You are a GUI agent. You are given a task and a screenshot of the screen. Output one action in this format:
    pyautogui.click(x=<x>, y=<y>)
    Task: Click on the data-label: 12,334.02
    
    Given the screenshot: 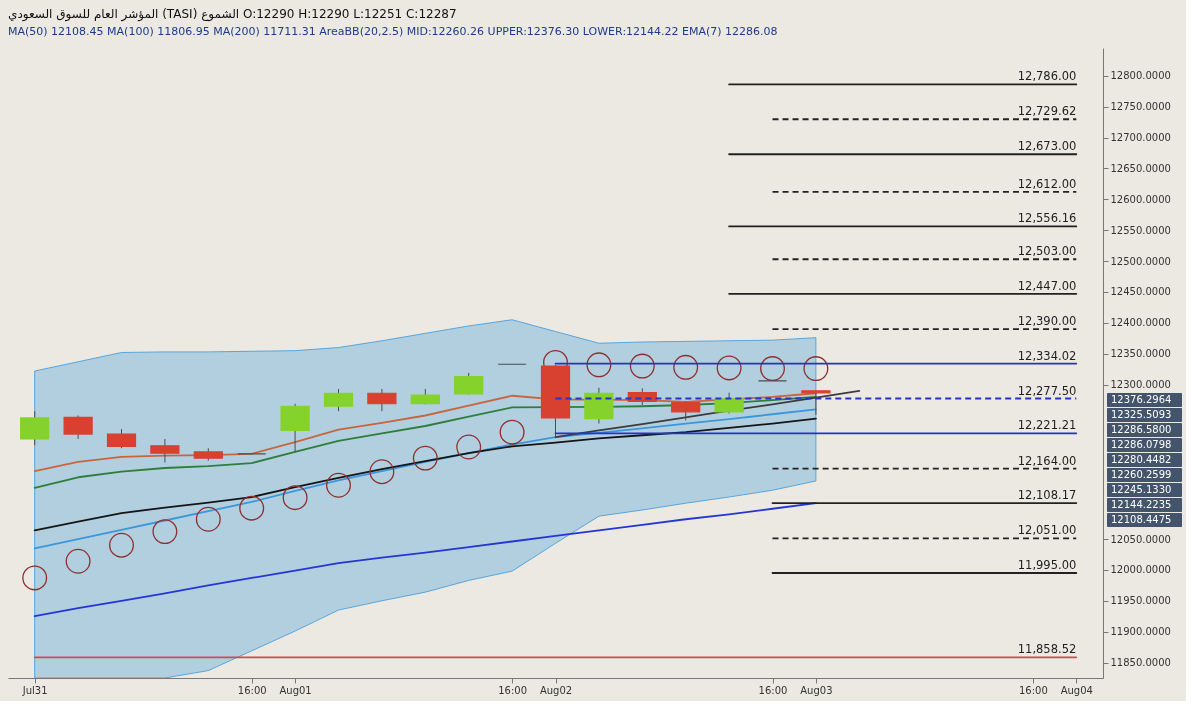 What is the action you would take?
    pyautogui.click(x=1047, y=355)
    